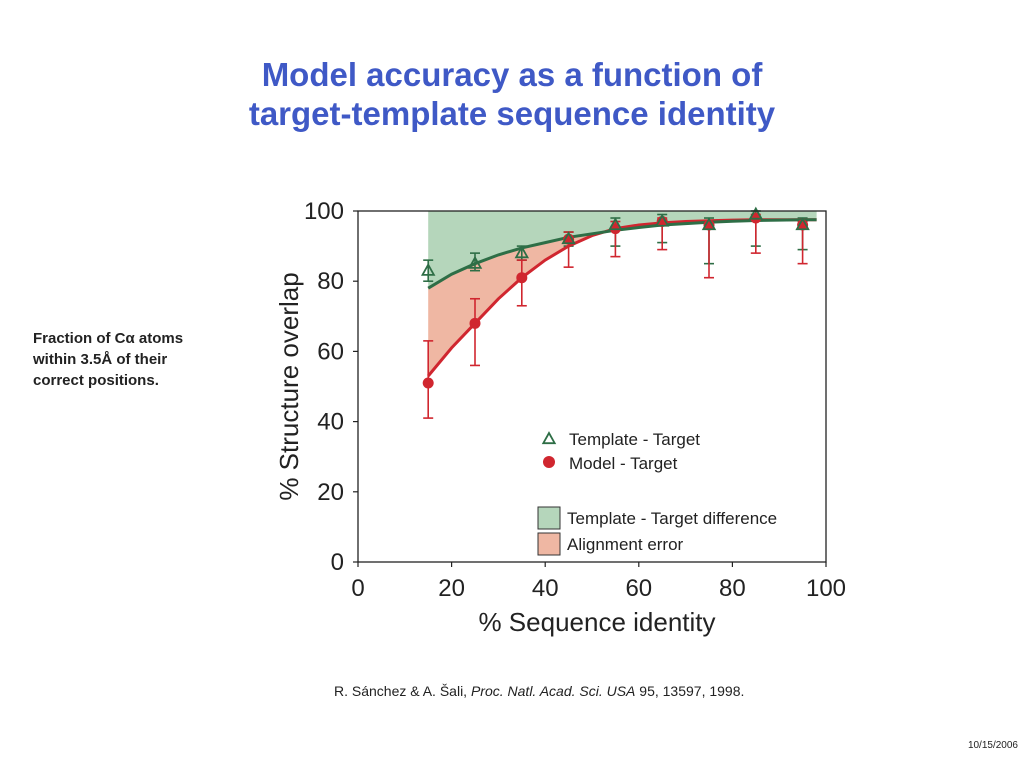 The width and height of the screenshot is (1024, 768). I want to click on x-tick-label: 100, so click(826, 588).